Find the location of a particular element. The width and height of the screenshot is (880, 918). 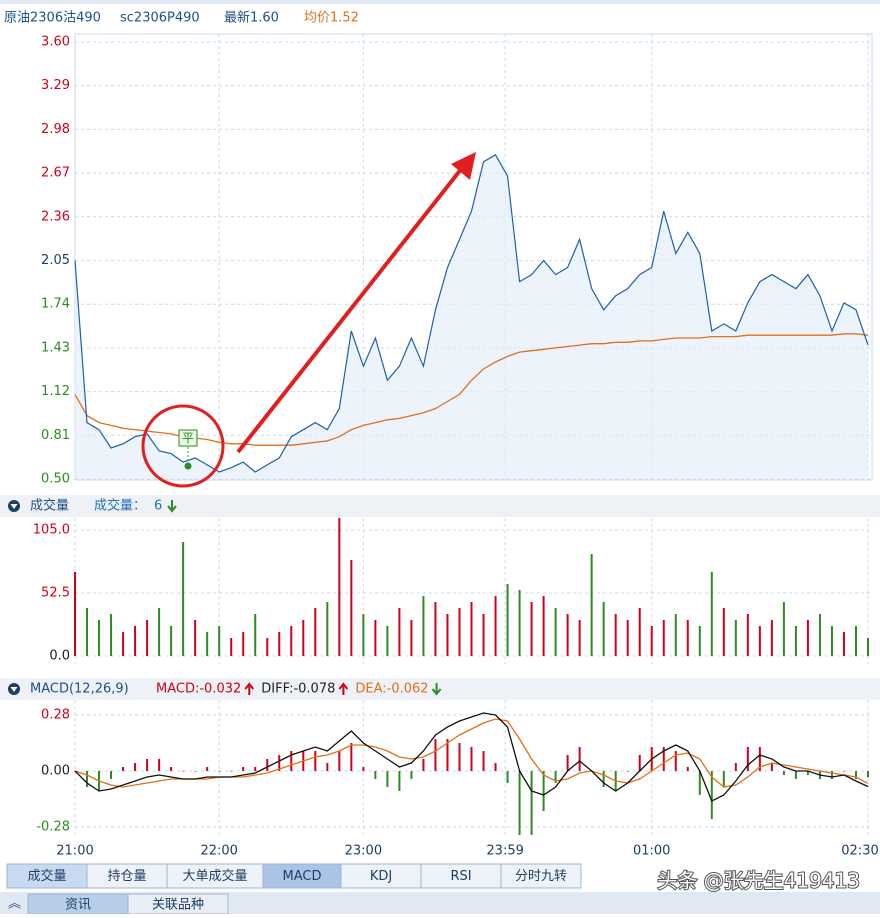

y-tick-label: 3.29 is located at coordinates (55, 85).